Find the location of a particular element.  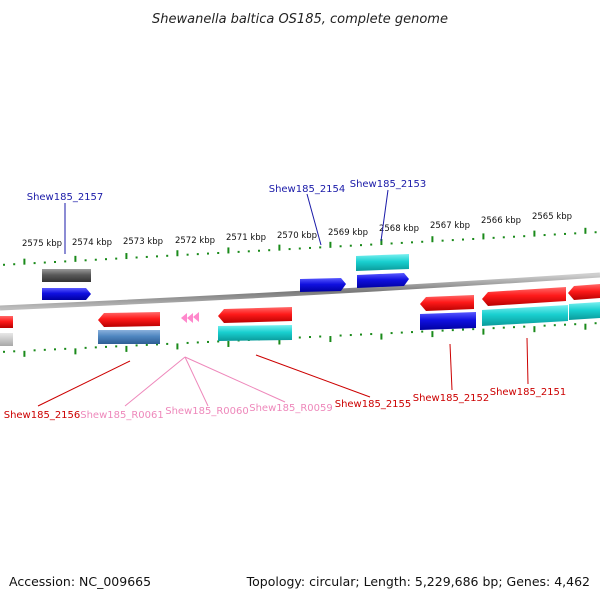

kbp-label: 2574 kbp is located at coordinates (92, 243).